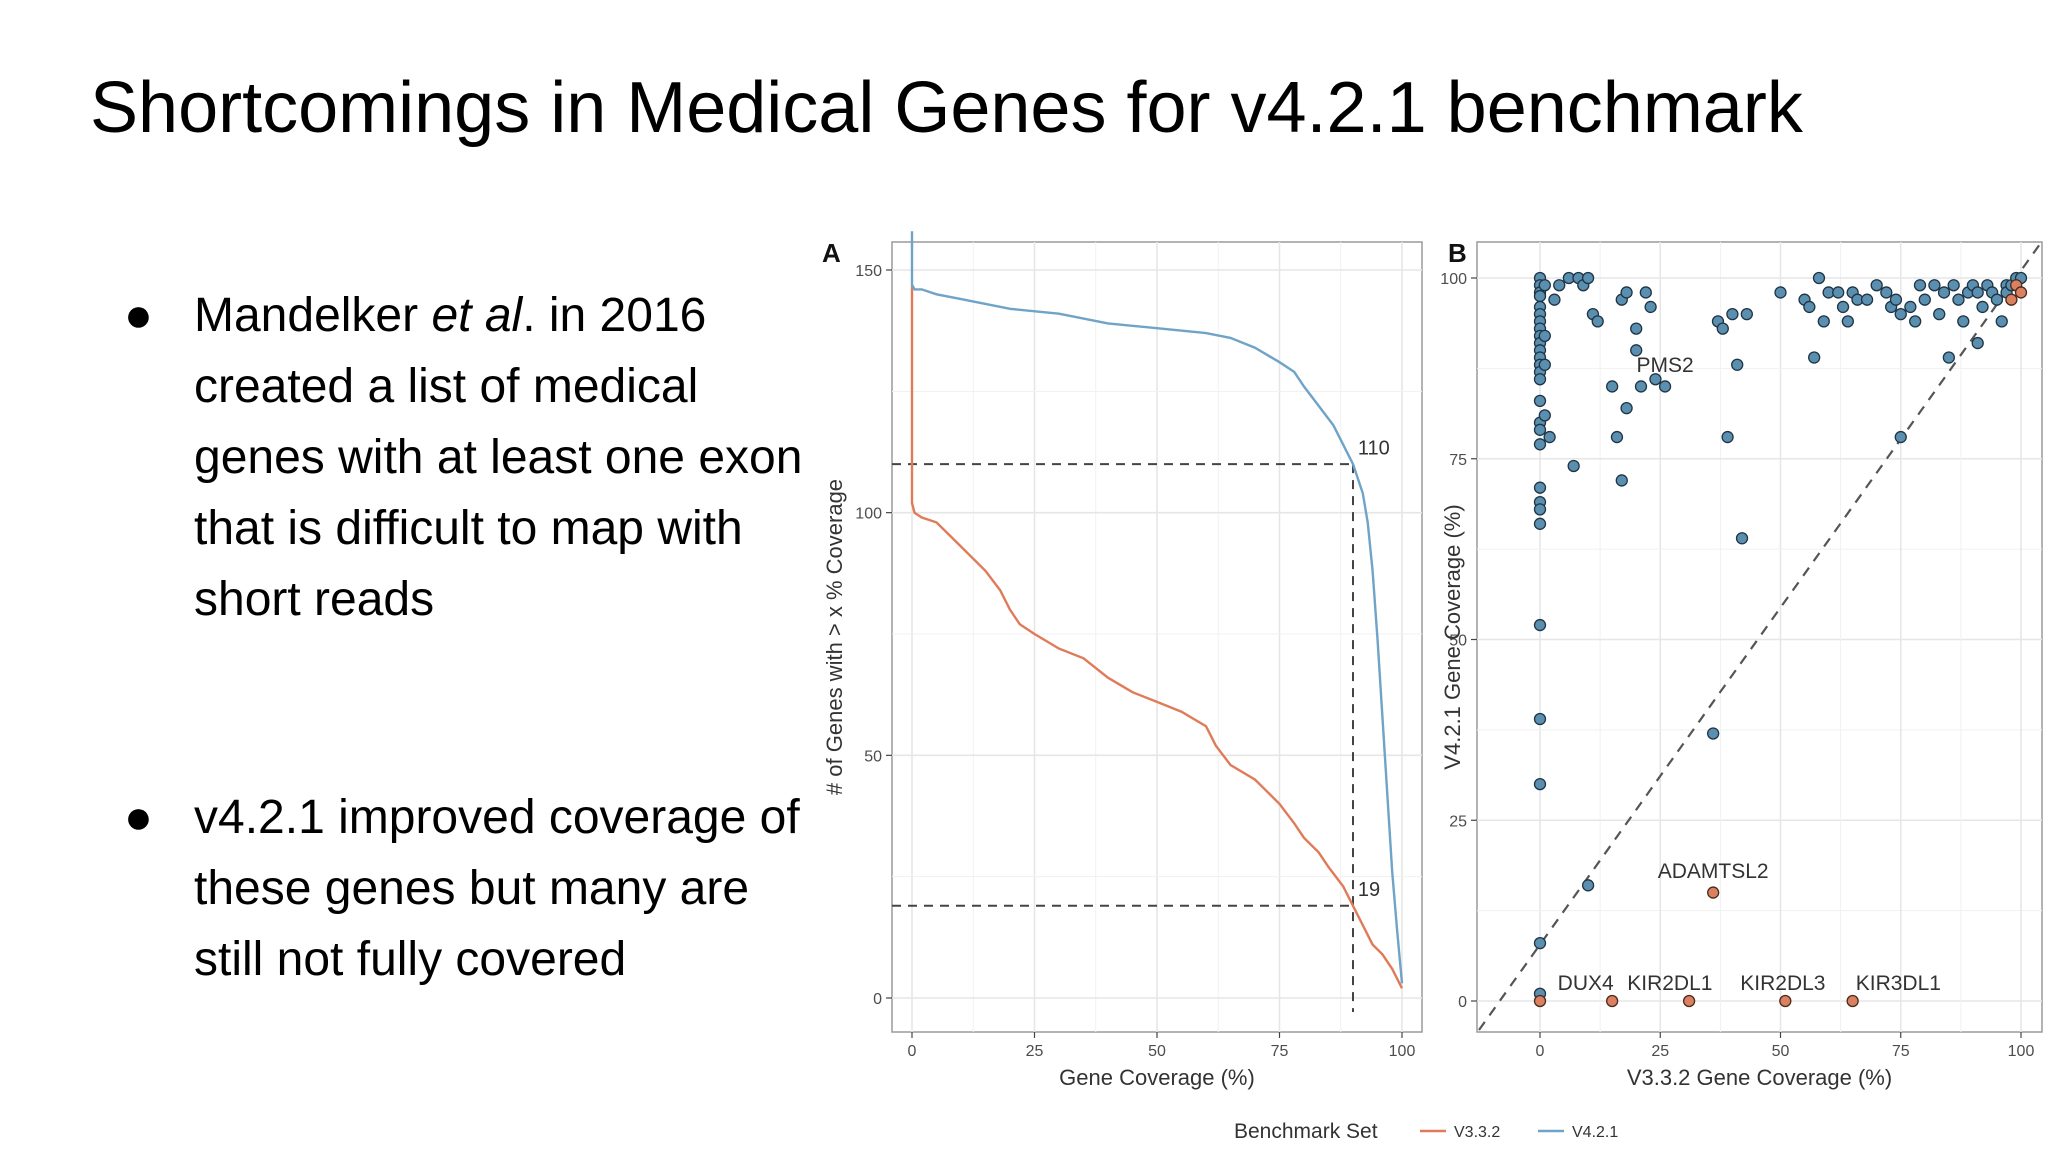 The width and height of the screenshot is (2048, 1152). Describe the element at coordinates (1477, 1132) in the screenshot. I see `legend-item-label: V3.3.2` at that location.